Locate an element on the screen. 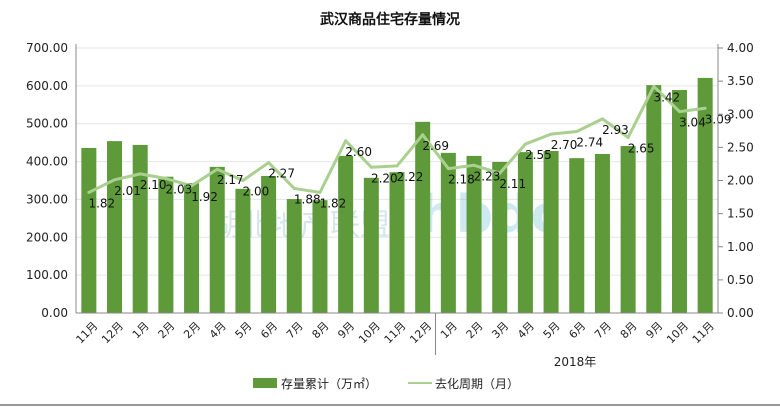 Image resolution: width=780 pixels, height=409 pixels. data-label: 2.00 is located at coordinates (256, 192).